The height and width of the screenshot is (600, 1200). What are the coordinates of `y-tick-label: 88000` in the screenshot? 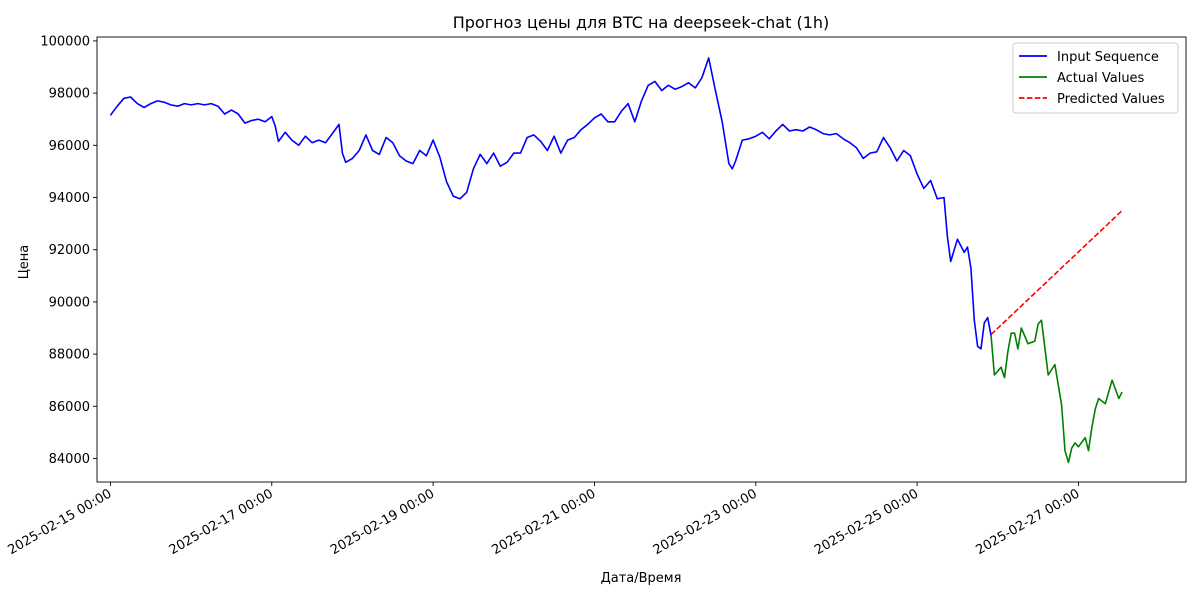 It's located at (69, 355).